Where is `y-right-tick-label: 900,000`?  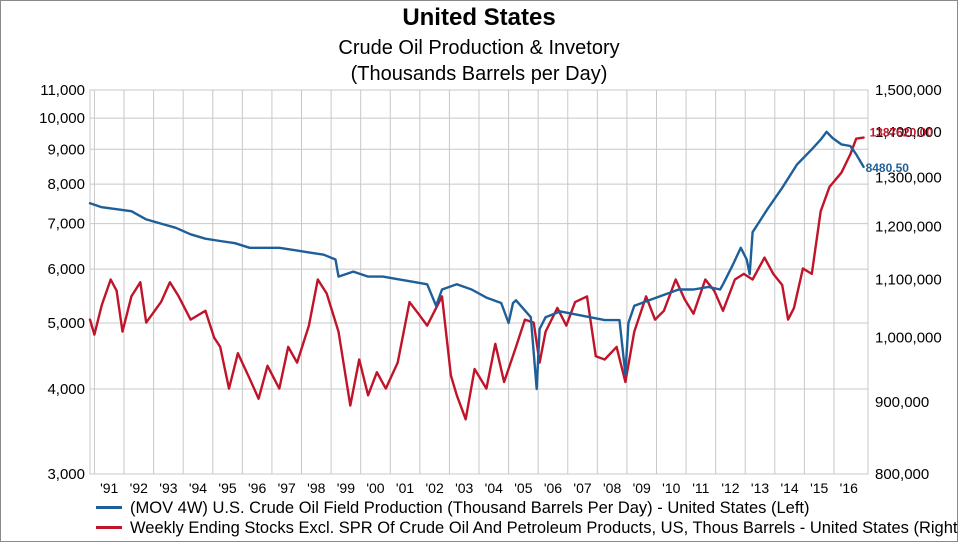
y-right-tick-label: 900,000 is located at coordinates (902, 402).